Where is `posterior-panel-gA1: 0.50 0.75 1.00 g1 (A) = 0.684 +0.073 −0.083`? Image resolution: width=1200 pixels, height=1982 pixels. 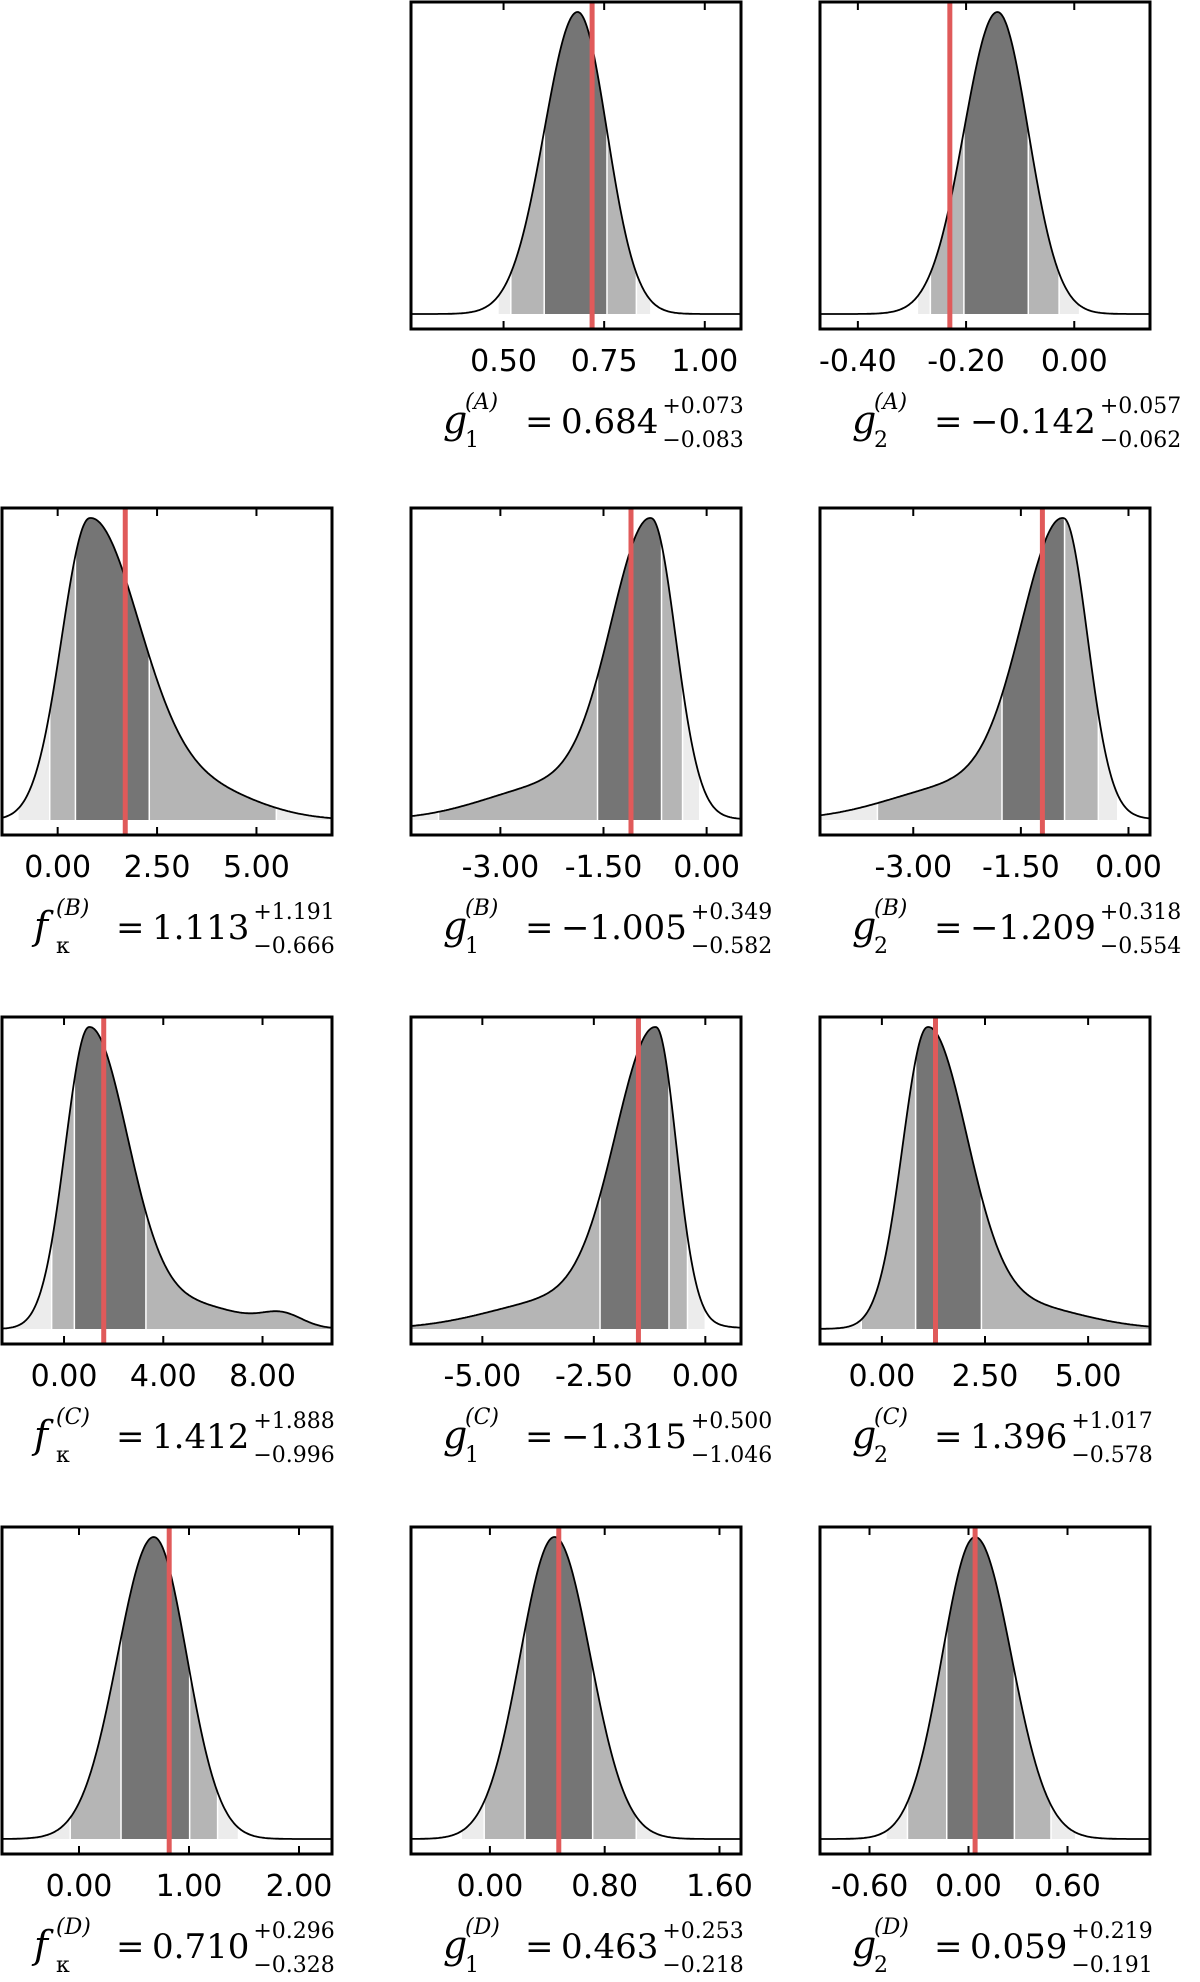
posterior-panel-gA1: 0.50 0.75 1.00 g1 (A) = 0.684 +0.073 −0.083 is located at coordinates (576, 226).